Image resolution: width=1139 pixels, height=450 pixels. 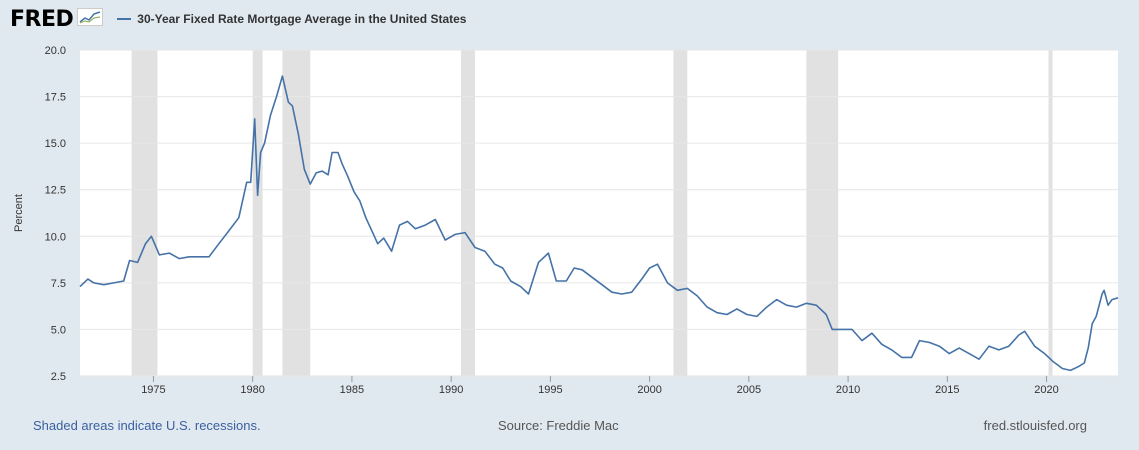 What do you see at coordinates (42, 19) in the screenshot?
I see `fred-logo: FRED` at bounding box center [42, 19].